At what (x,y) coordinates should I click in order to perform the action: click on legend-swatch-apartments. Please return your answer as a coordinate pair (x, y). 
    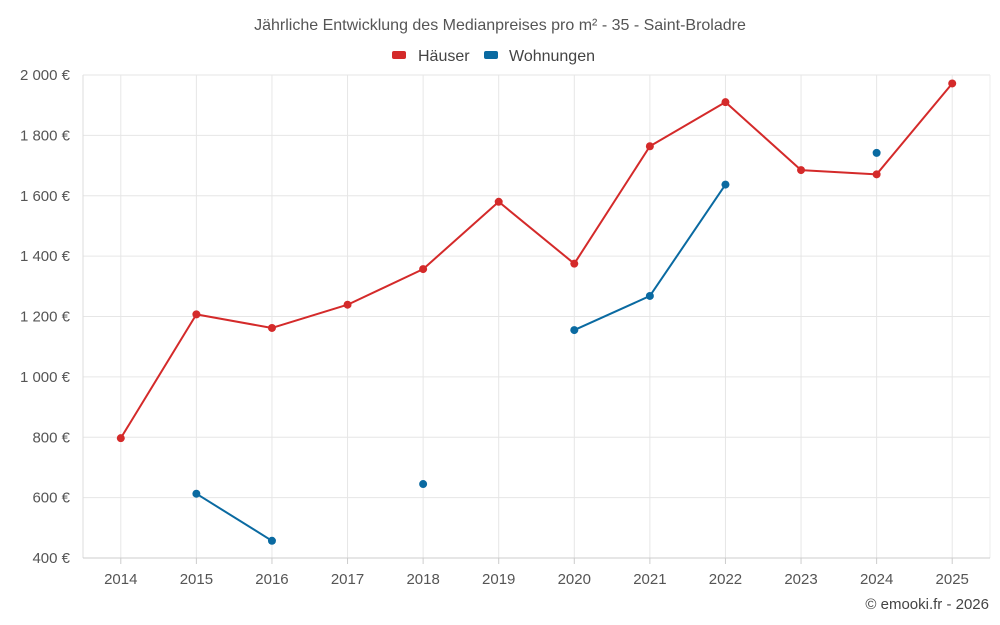
    Looking at the image, I should click on (491, 55).